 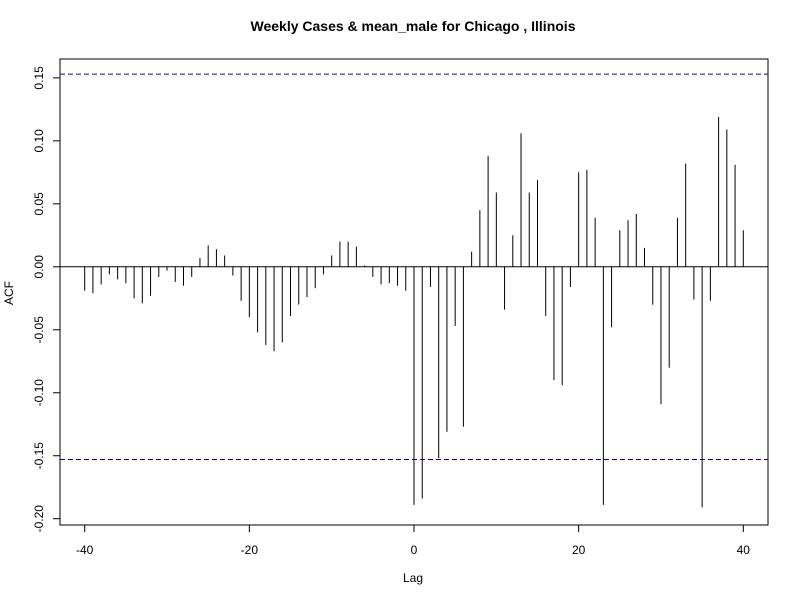 I want to click on y-tick-label: -0.20, so click(x=39, y=519).